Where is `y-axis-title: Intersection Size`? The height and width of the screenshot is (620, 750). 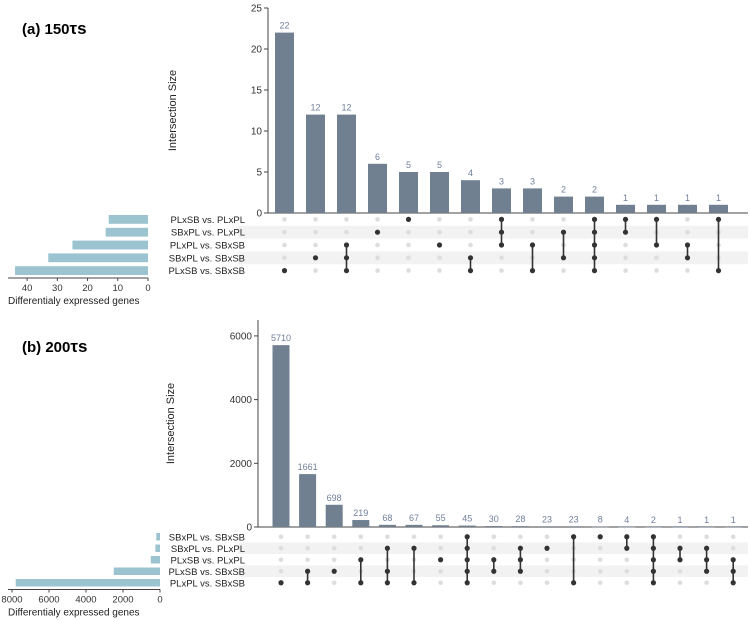
y-axis-title: Intersection Size is located at coordinates (173, 110).